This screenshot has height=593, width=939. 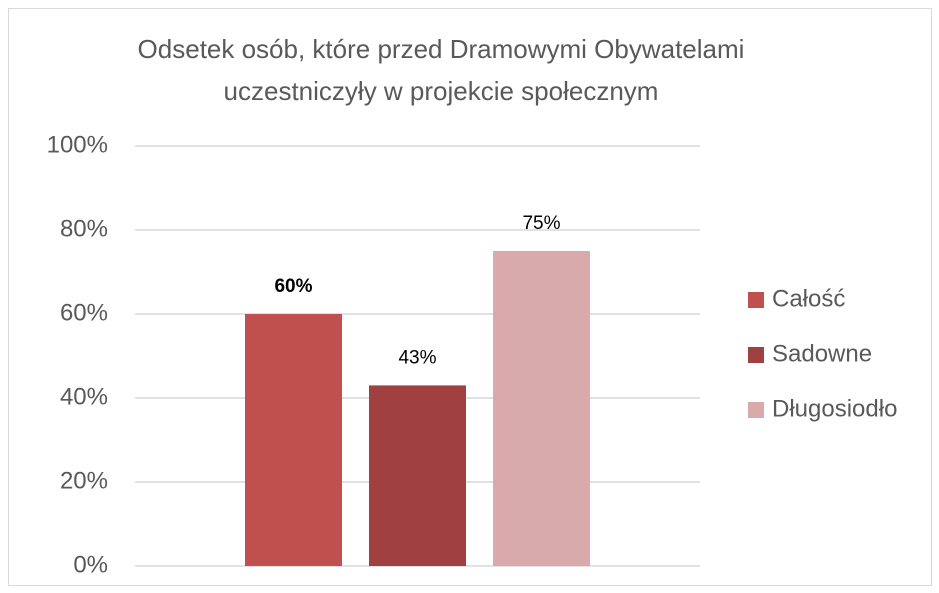 What do you see at coordinates (84, 396) in the screenshot?
I see `y-tick-label: 40%` at bounding box center [84, 396].